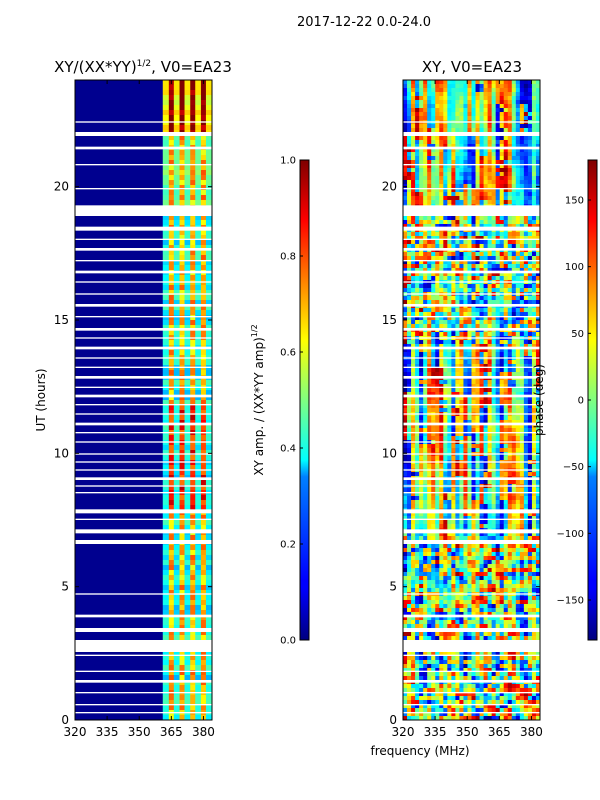 The image size is (600, 800). What do you see at coordinates (143, 67) in the screenshot?
I see `amplitude-panel-title: XY/(XX*YY)1/2, V0=EA23` at bounding box center [143, 67].